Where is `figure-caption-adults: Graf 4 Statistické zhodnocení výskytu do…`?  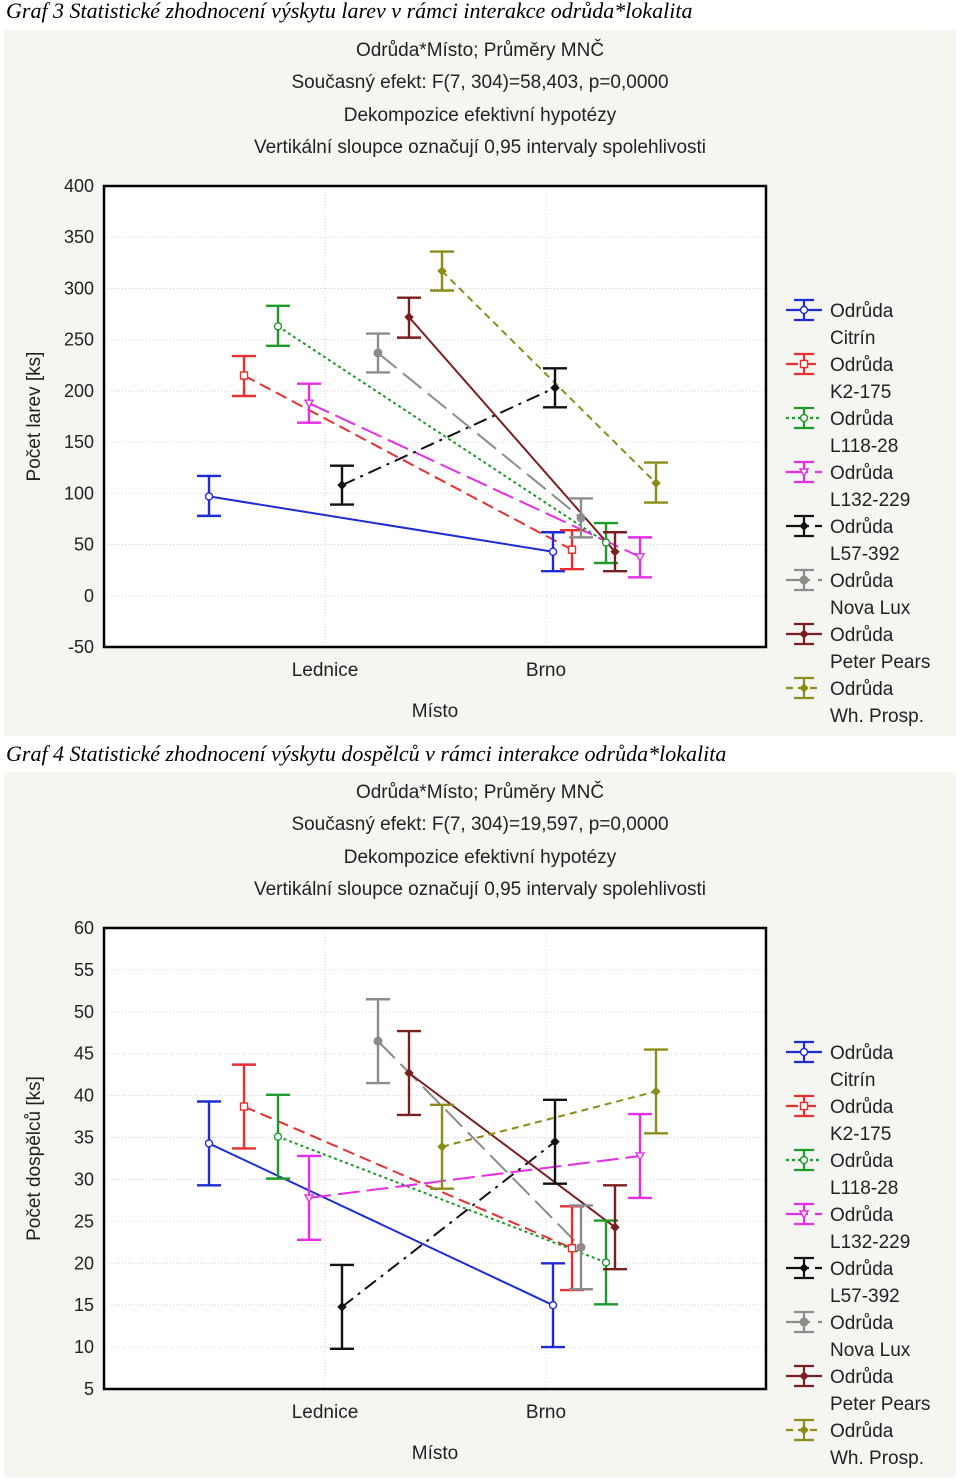
figure-caption-adults: Graf 4 Statistické zhodnocení výskytu do… is located at coordinates (366, 753).